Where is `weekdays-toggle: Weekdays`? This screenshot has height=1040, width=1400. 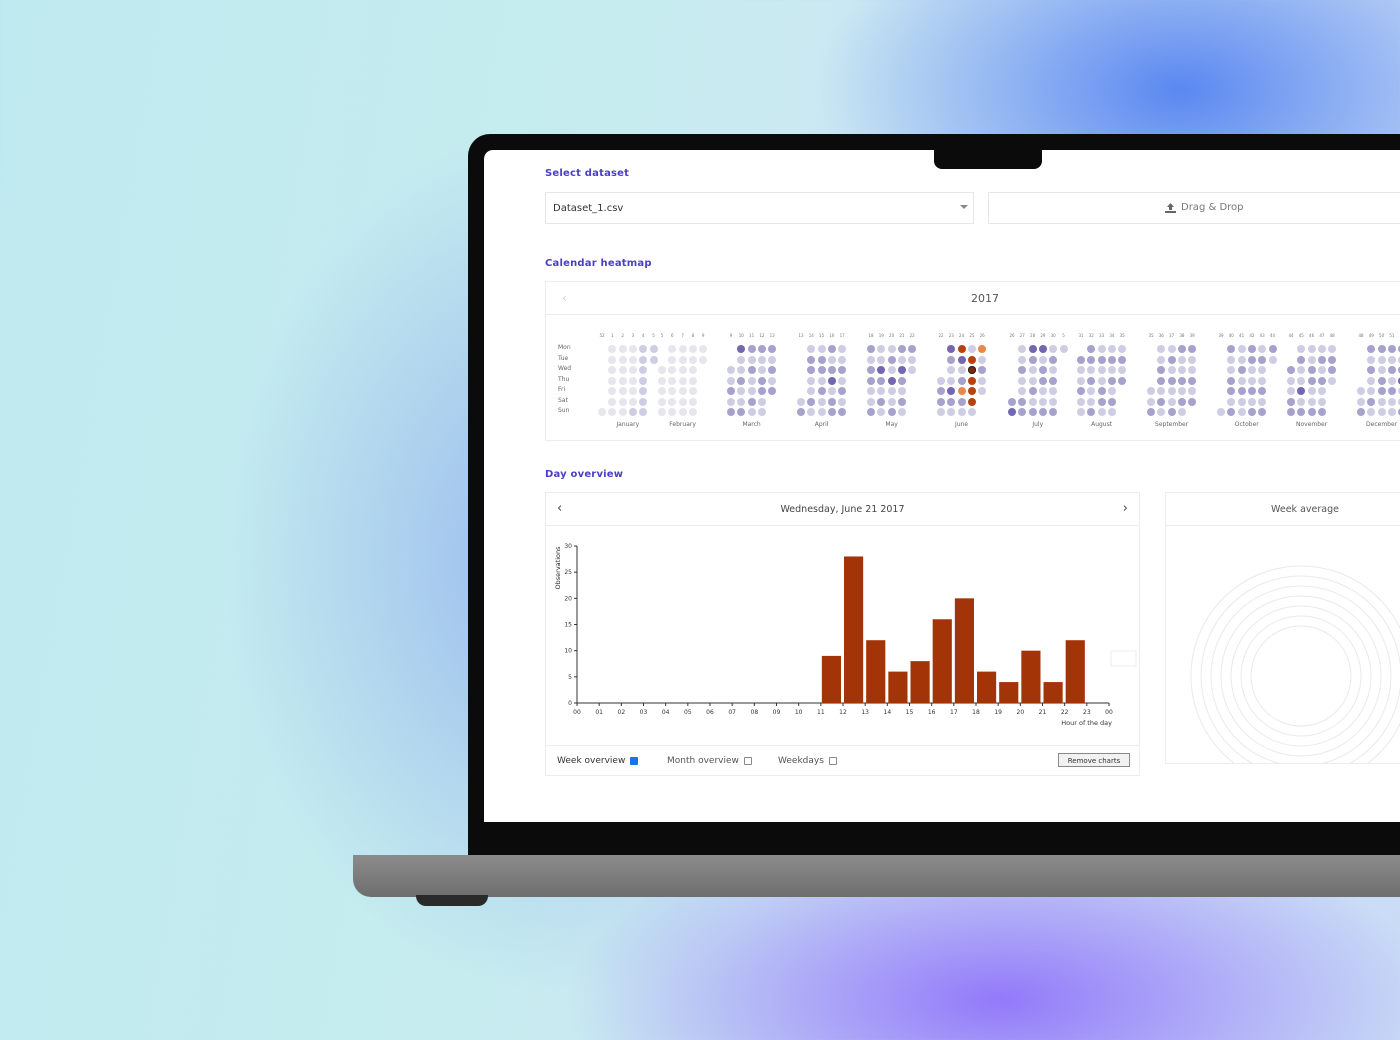 weekdays-toggle: Weekdays is located at coordinates (807, 761).